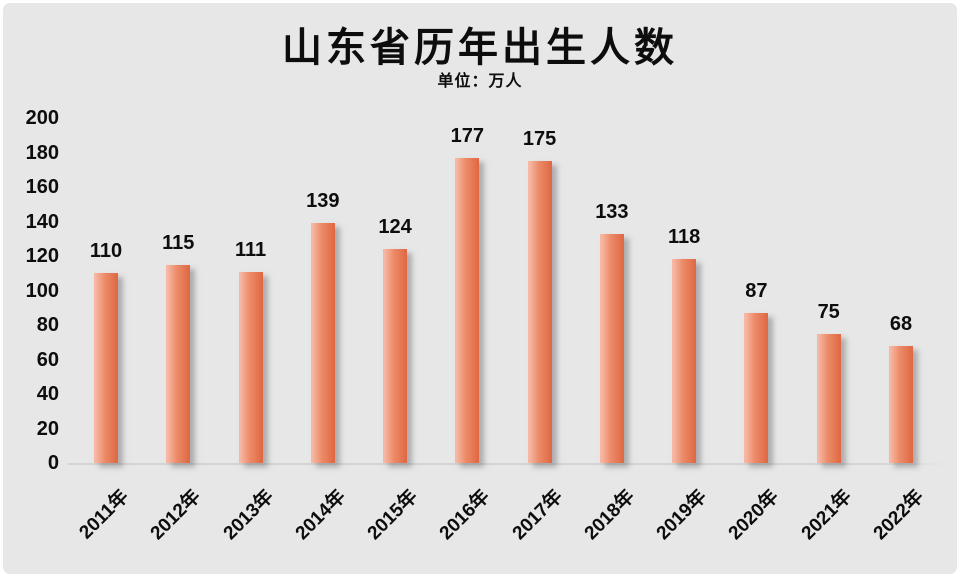 This screenshot has height=577, width=960. Describe the element at coordinates (47, 394) in the screenshot. I see `y-axis-tick-label: 40` at that location.